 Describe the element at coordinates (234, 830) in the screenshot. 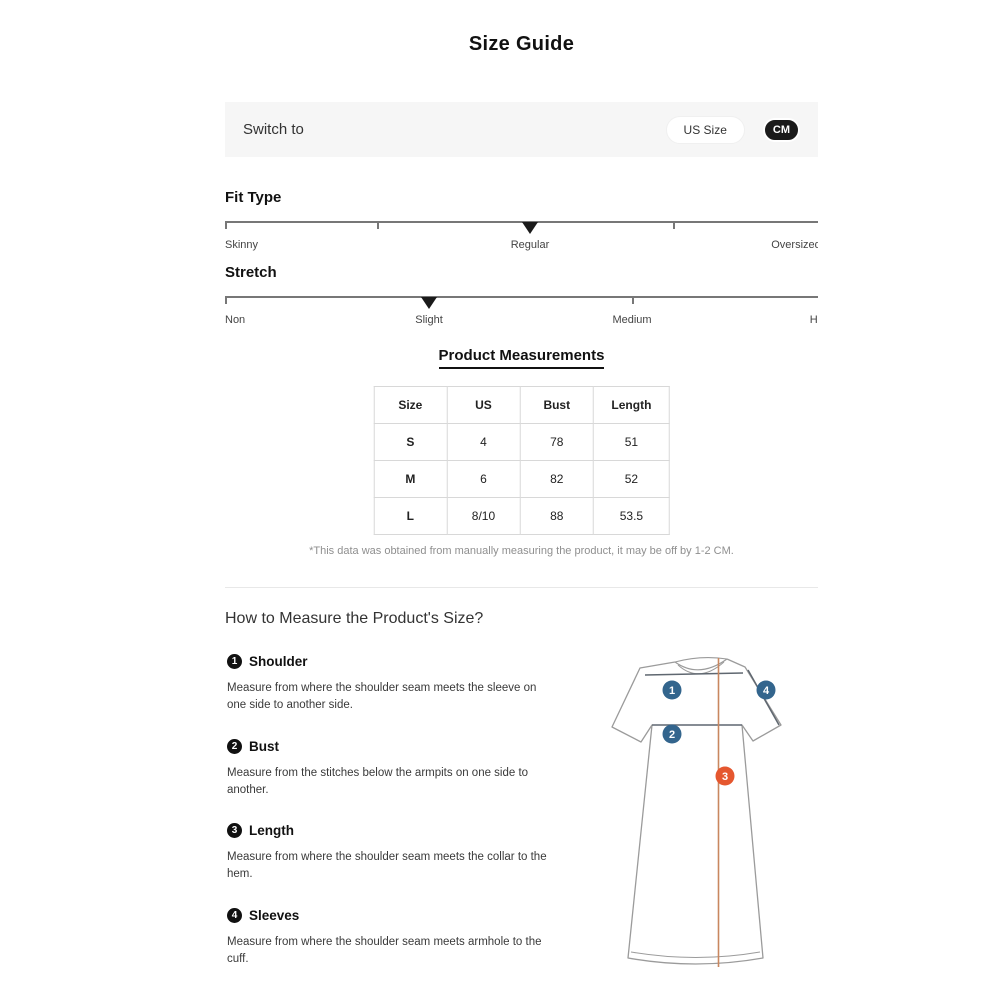

I see `number-3-badge-icon: 3` at that location.